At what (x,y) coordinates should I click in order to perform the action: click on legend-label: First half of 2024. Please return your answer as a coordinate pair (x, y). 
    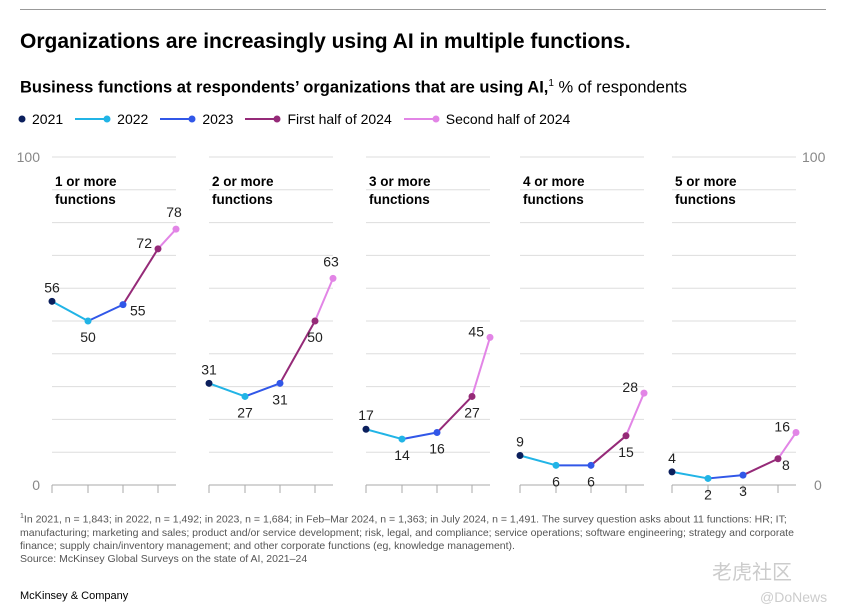
    Looking at the image, I should click on (339, 119).